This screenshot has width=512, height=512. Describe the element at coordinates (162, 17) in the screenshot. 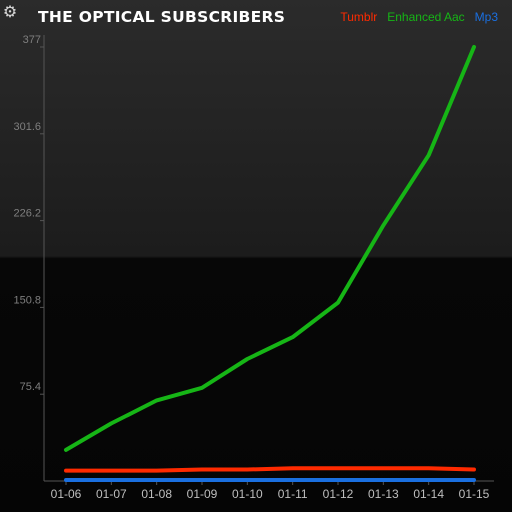

I see `chart-title: THE OPTICAL SUBSCRIBERS` at that location.